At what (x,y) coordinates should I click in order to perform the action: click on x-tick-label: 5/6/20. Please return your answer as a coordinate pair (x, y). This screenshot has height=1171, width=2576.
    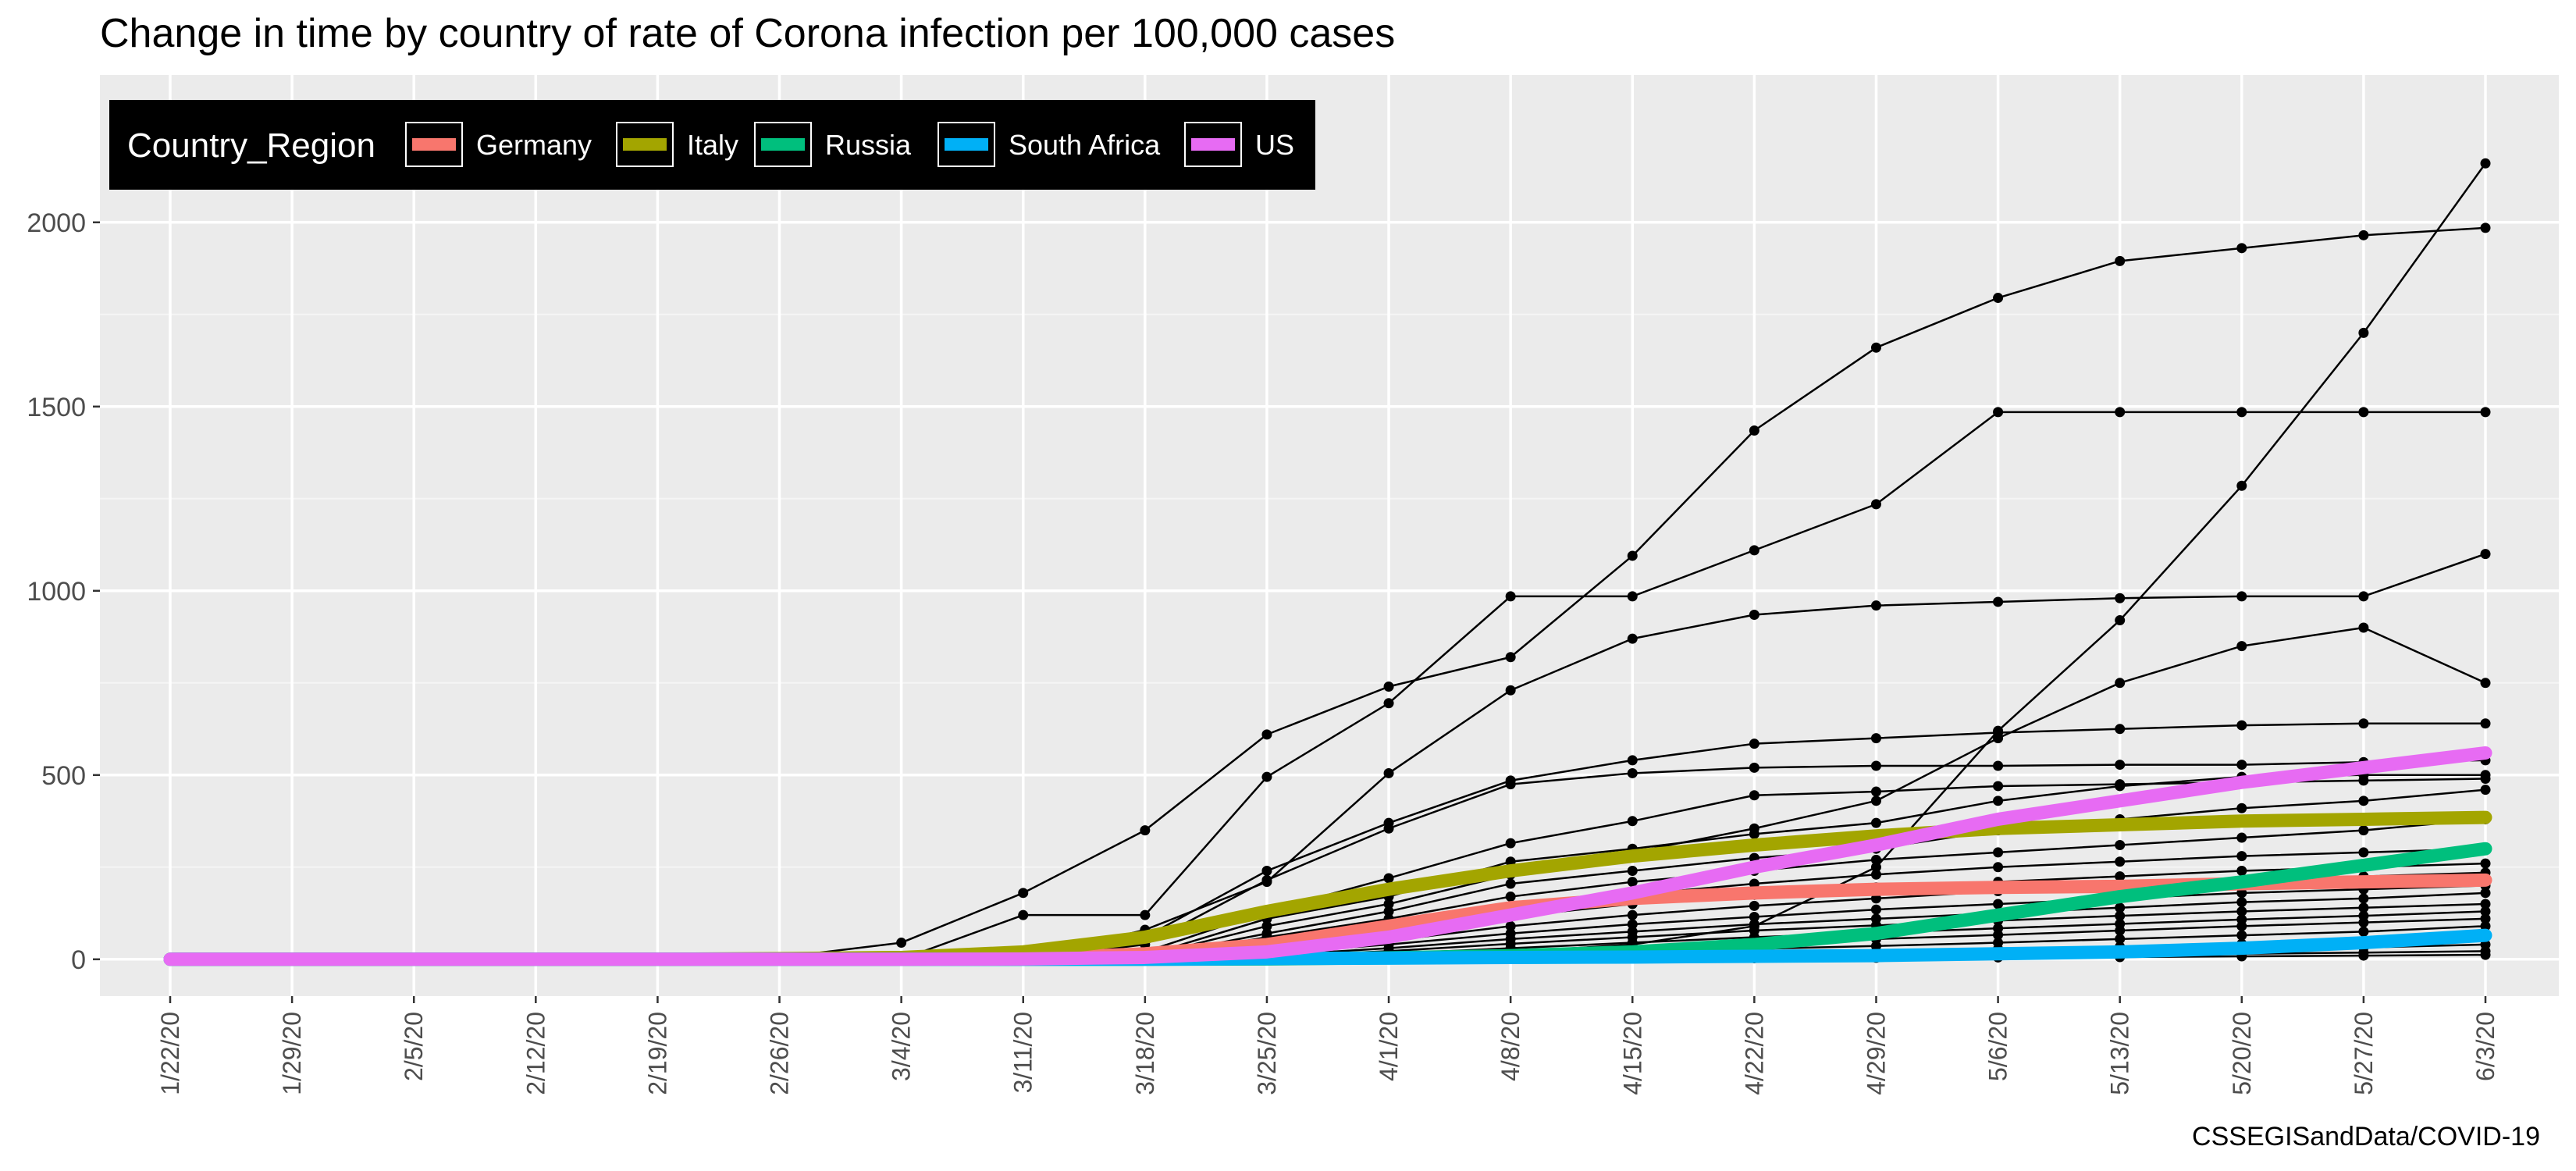
    Looking at the image, I should click on (1998, 1046).